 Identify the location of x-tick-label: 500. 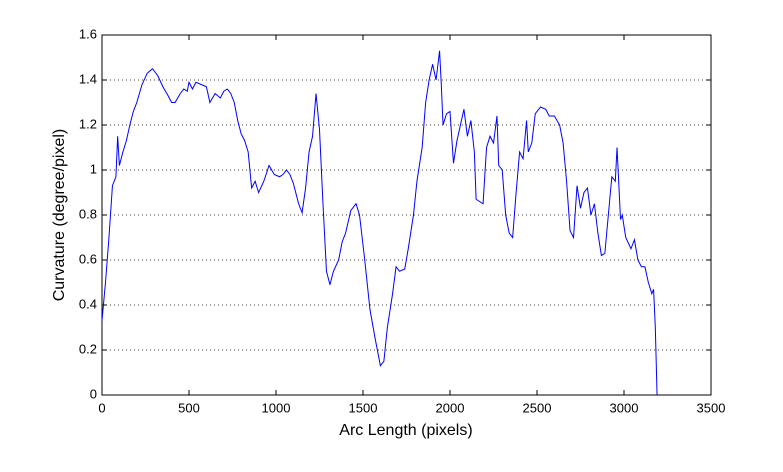
(189, 407).